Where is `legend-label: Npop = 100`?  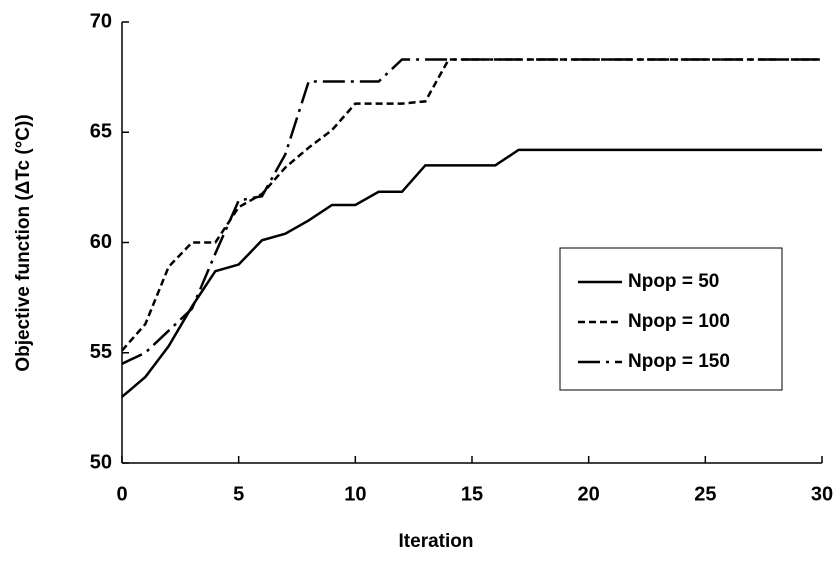
legend-label: Npop = 100 is located at coordinates (679, 321).